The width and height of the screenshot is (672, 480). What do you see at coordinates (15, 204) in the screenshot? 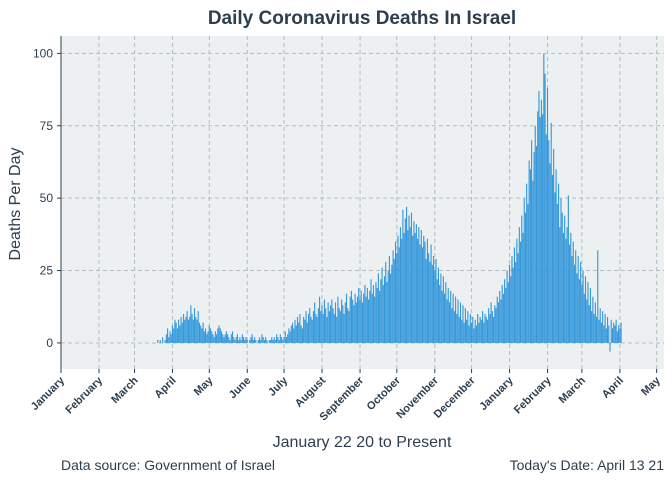
I see `y-axis-title: Deaths Per Day` at bounding box center [15, 204].